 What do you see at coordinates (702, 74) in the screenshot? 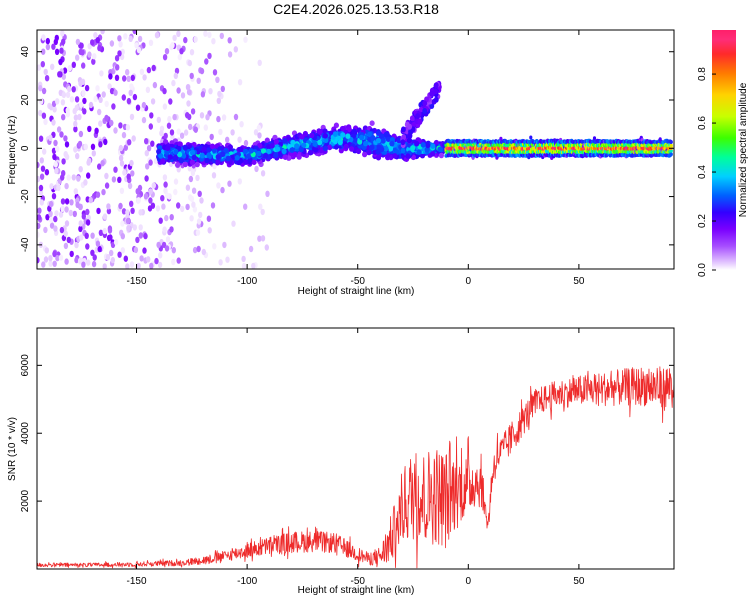
I see `colorbar-tick-label: 0.8` at bounding box center [702, 74].